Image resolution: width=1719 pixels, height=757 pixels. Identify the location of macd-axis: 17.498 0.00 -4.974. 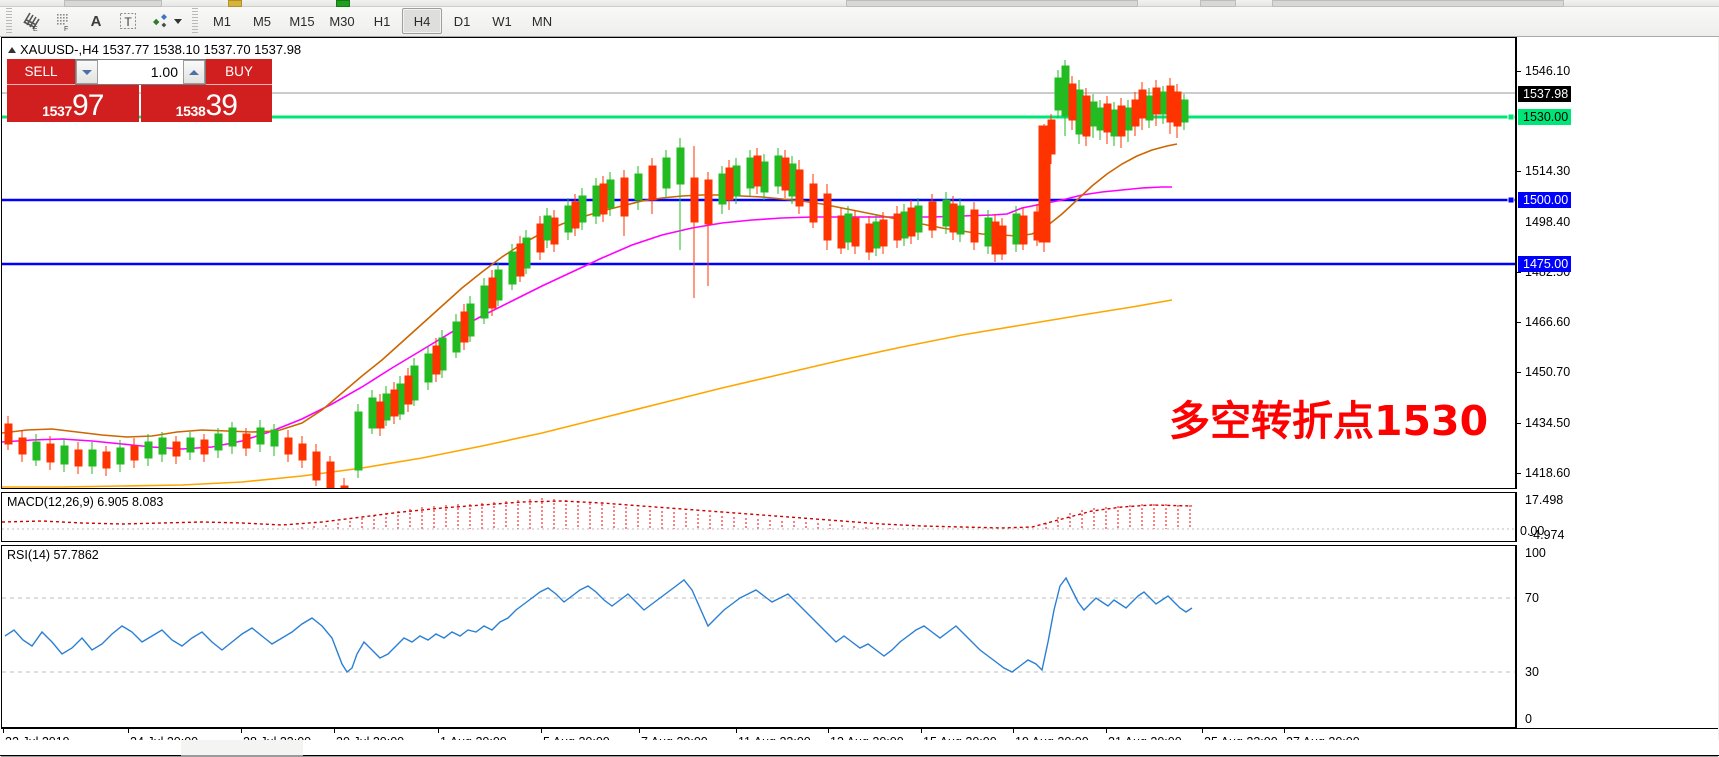
(1617, 517).